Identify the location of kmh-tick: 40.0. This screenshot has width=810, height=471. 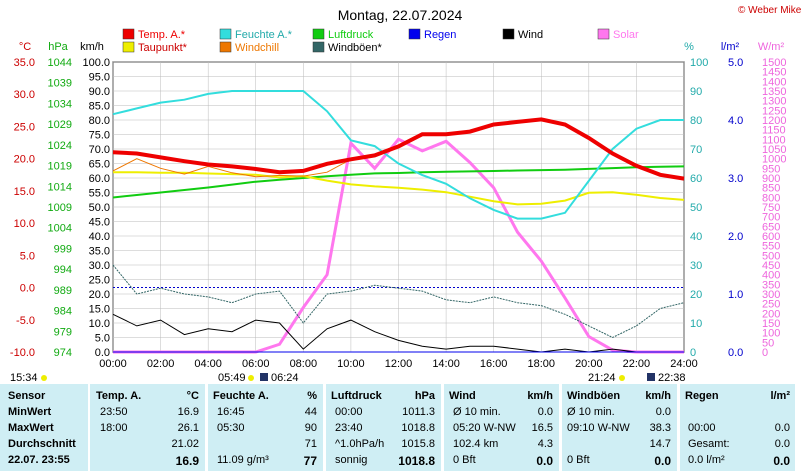
(99, 237).